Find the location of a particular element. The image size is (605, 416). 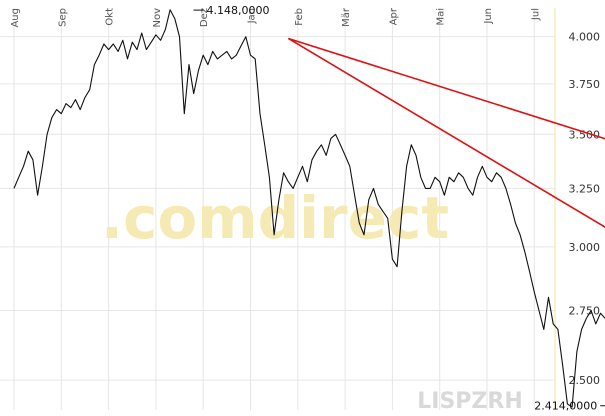

symbol-label: LISPZRH is located at coordinates (469, 400).